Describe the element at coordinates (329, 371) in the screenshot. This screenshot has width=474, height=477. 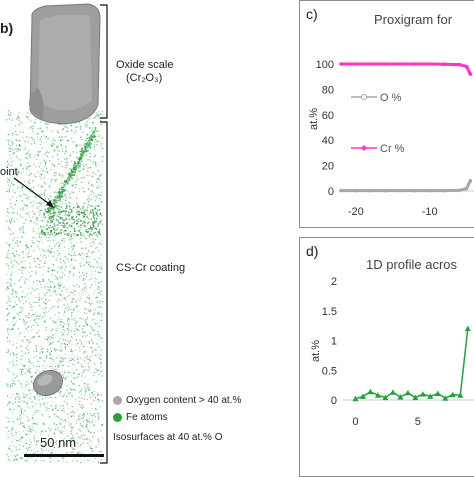
I see `y-tick-label: 0.5` at that location.